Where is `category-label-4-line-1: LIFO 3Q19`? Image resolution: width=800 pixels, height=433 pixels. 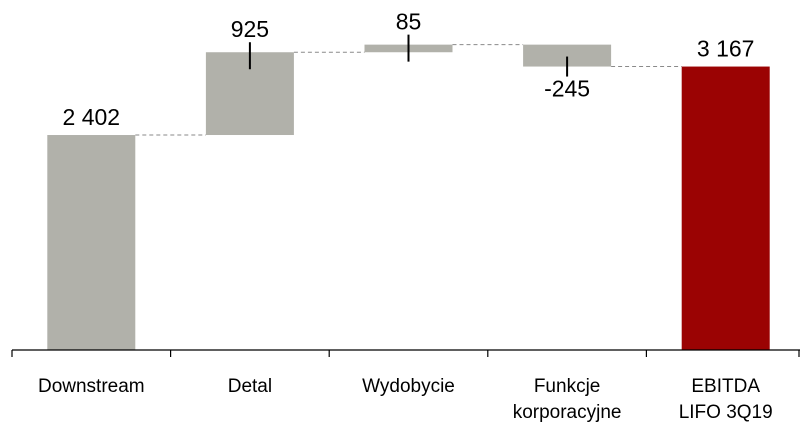
category-label-4-line-1: LIFO 3Q19 is located at coordinates (726, 412).